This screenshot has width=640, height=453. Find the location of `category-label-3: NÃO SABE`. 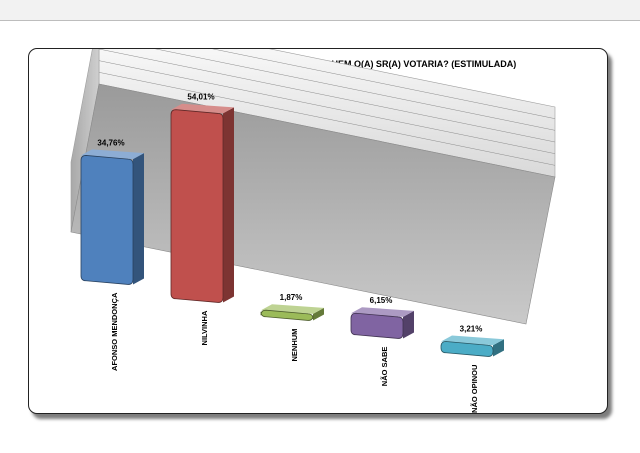

category-label-3: NÃO SABE is located at coordinates (384, 367).